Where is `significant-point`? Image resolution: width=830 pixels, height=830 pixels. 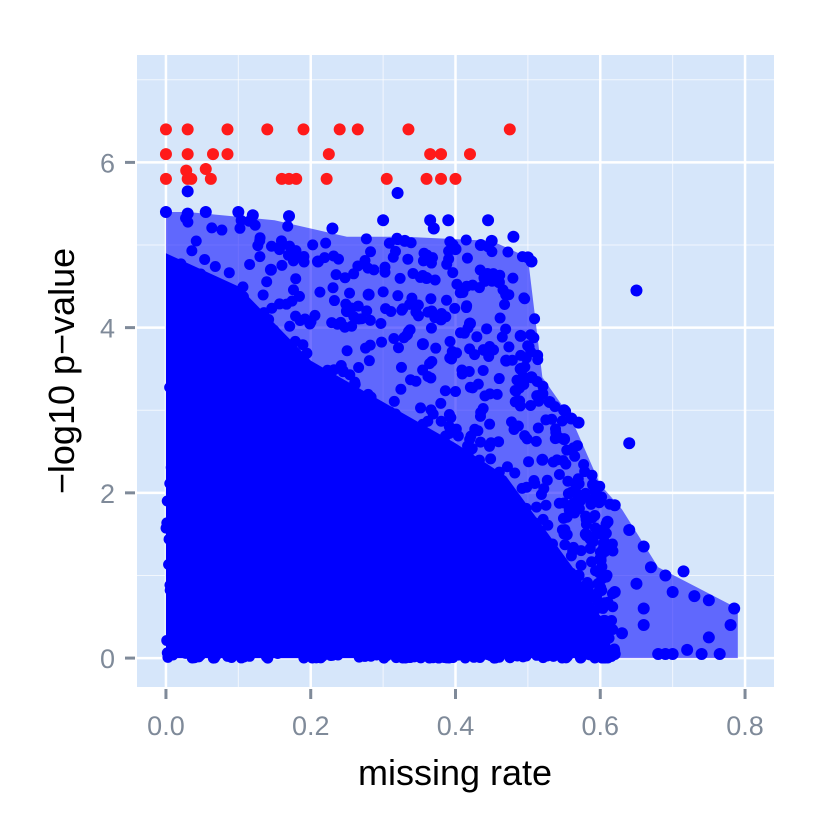
significant-point is located at coordinates (213, 154).